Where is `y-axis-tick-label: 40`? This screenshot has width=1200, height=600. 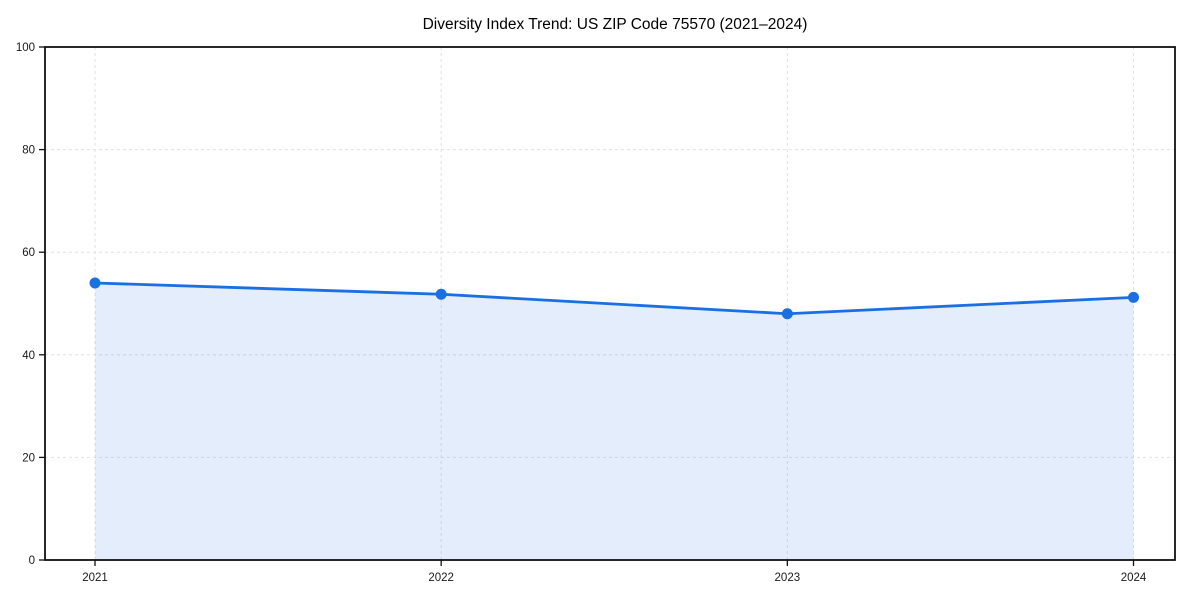 y-axis-tick-label: 40 is located at coordinates (28, 356).